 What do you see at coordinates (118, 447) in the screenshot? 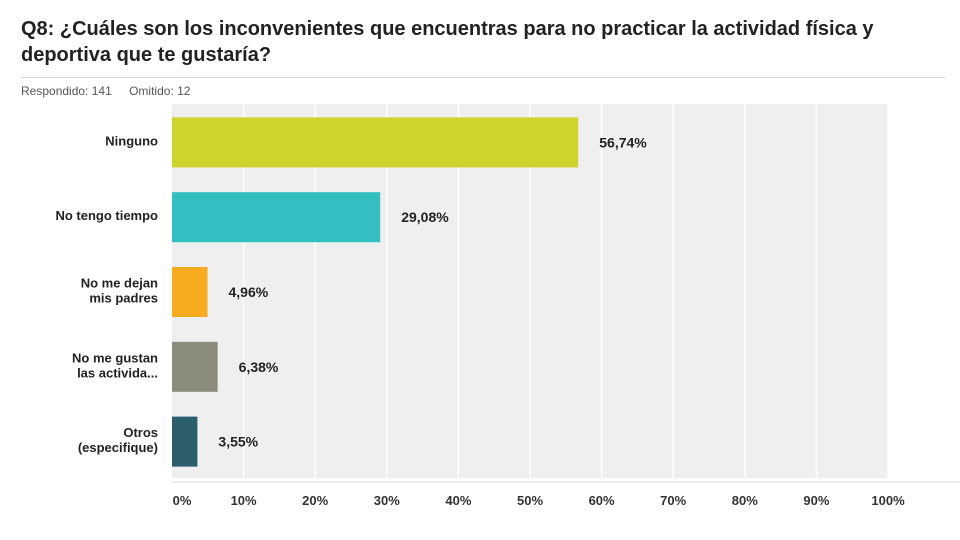
I see `category-label: (especifique)` at bounding box center [118, 447].